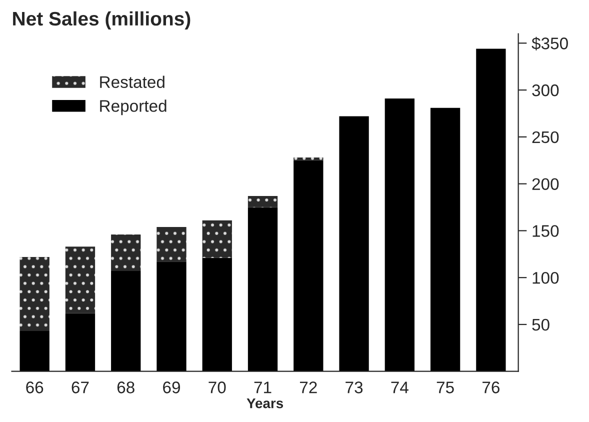  I want to click on x-tick-label: 74, so click(399, 388).